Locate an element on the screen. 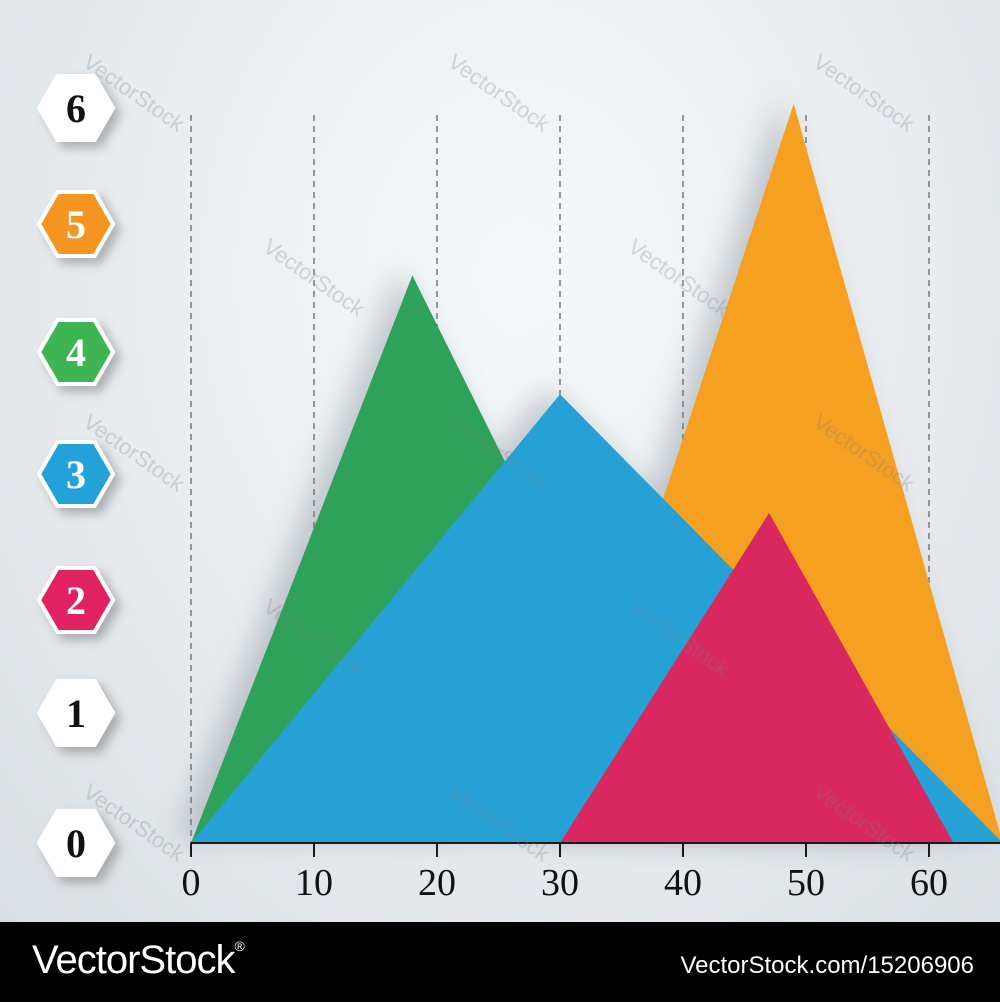 The height and width of the screenshot is (1002, 1000). x-tick-label-0: 0 is located at coordinates (191, 883).